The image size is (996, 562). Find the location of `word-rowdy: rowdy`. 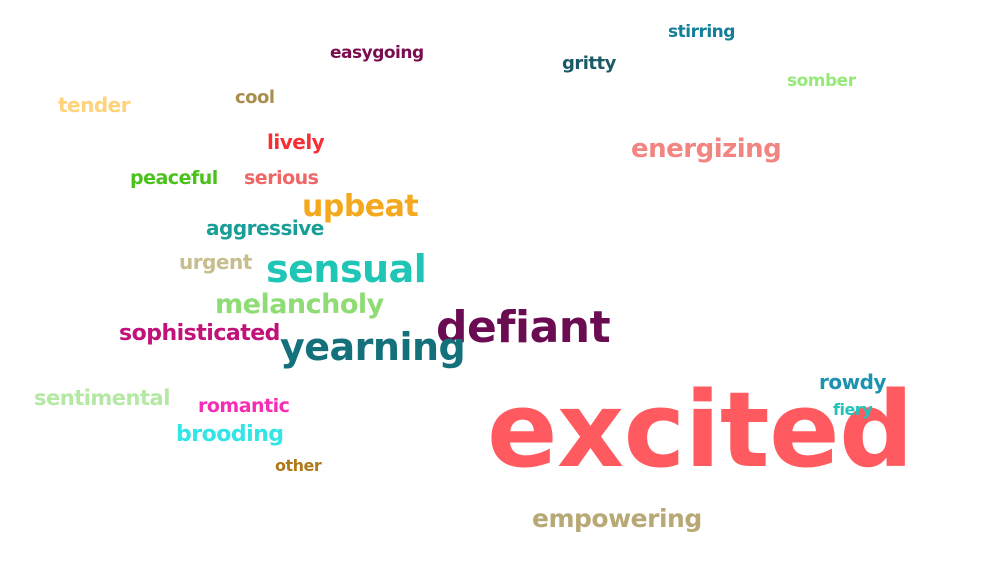

word-rowdy: rowdy is located at coordinates (852, 382).